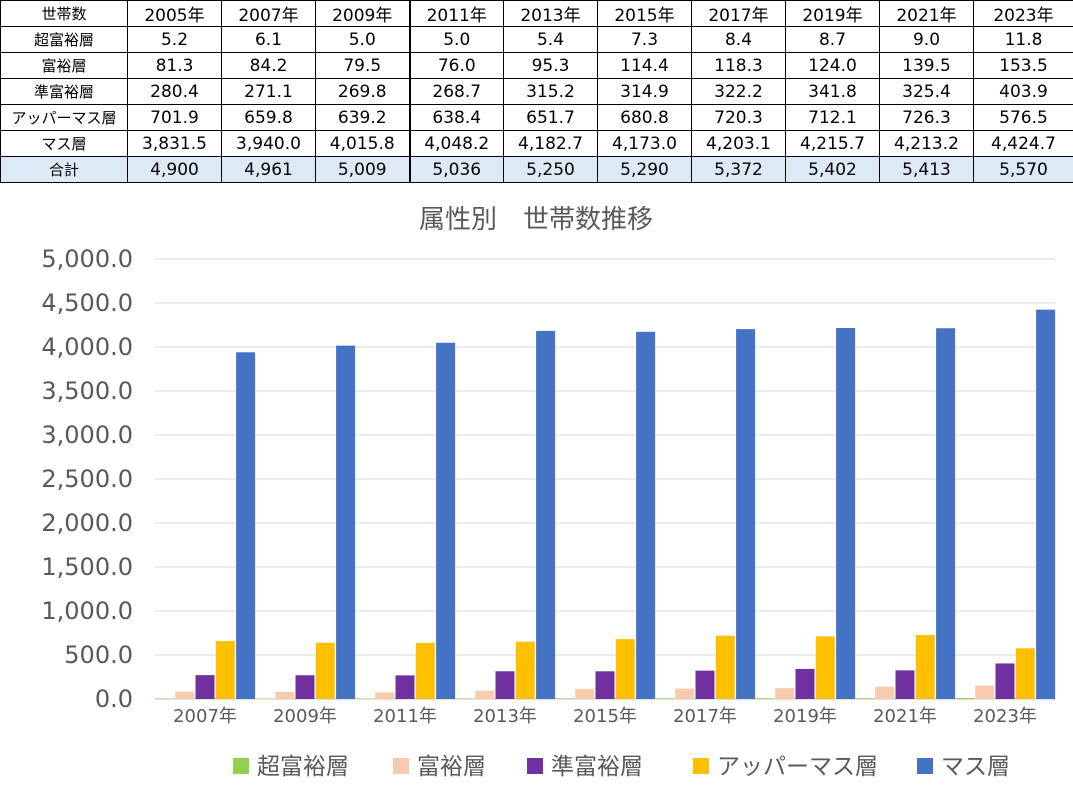 This screenshot has width=1073, height=797. Describe the element at coordinates (456, 117) in the screenshot. I see `table-cell: 638.4` at that location.